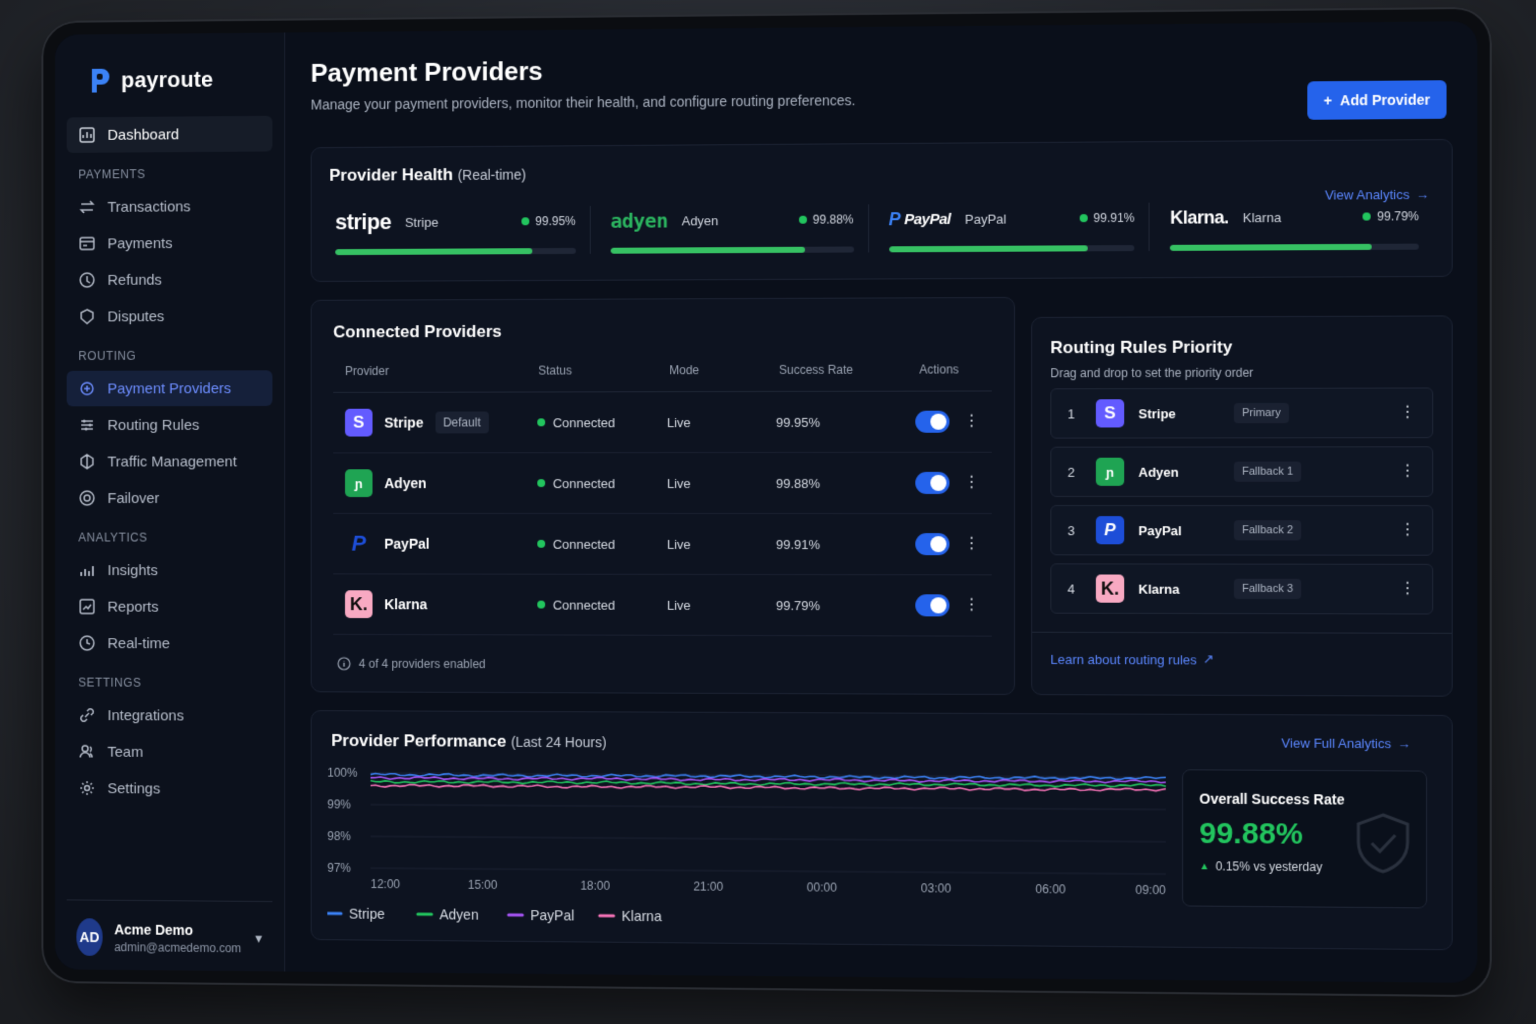  Describe the element at coordinates (1241, 412) in the screenshot. I see `routing-rule-row: 1 S Stripe Primary ⋮` at that location.